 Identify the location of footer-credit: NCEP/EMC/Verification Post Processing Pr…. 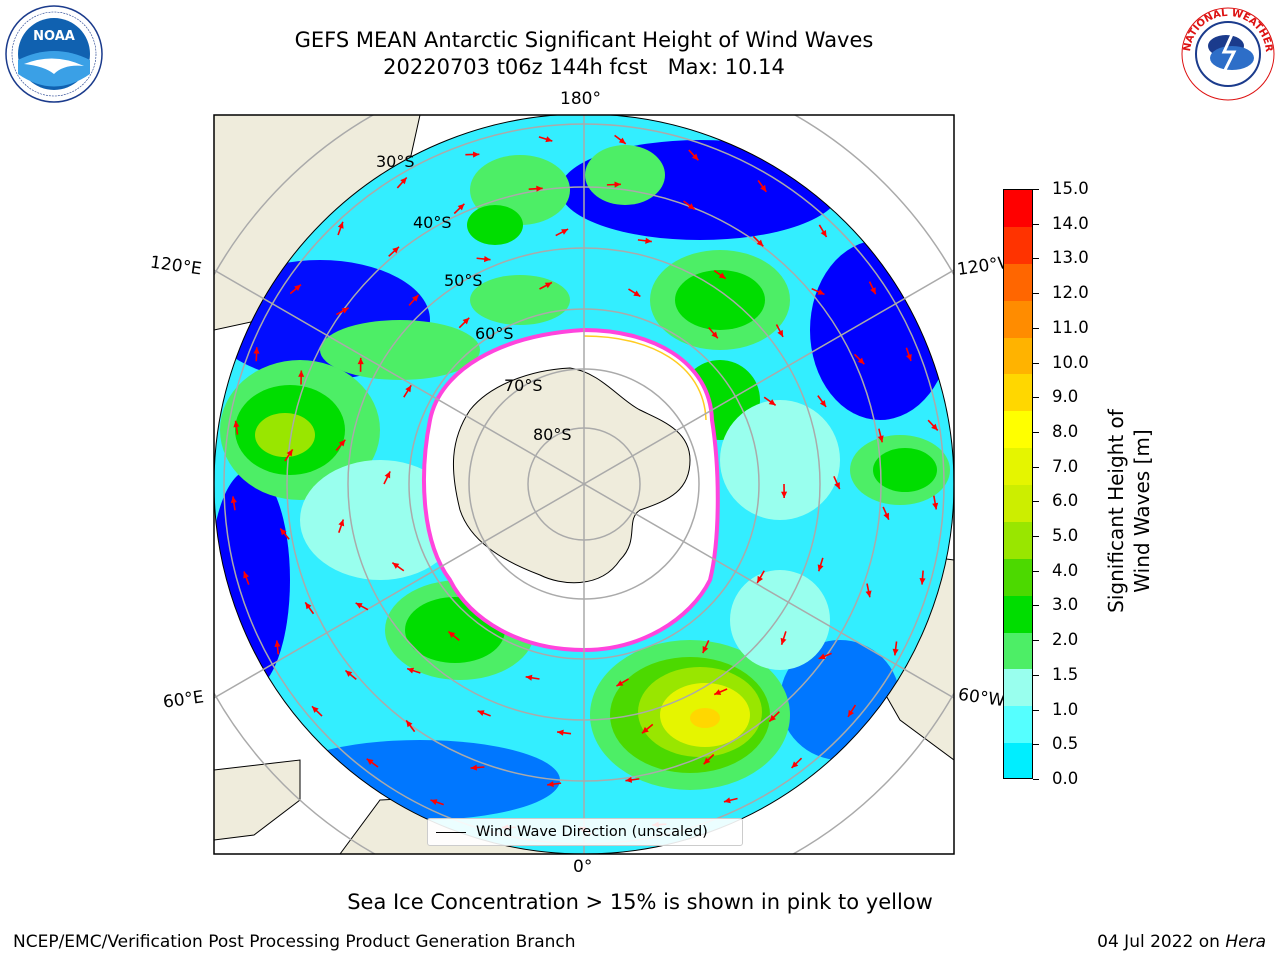
(294, 942).